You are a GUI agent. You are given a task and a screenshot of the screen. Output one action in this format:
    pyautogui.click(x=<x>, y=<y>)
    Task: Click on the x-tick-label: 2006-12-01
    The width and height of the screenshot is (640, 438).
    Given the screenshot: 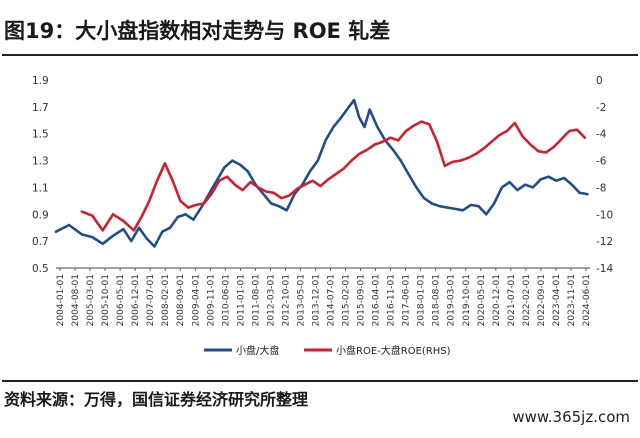 What is the action you would take?
    pyautogui.click(x=136, y=300)
    